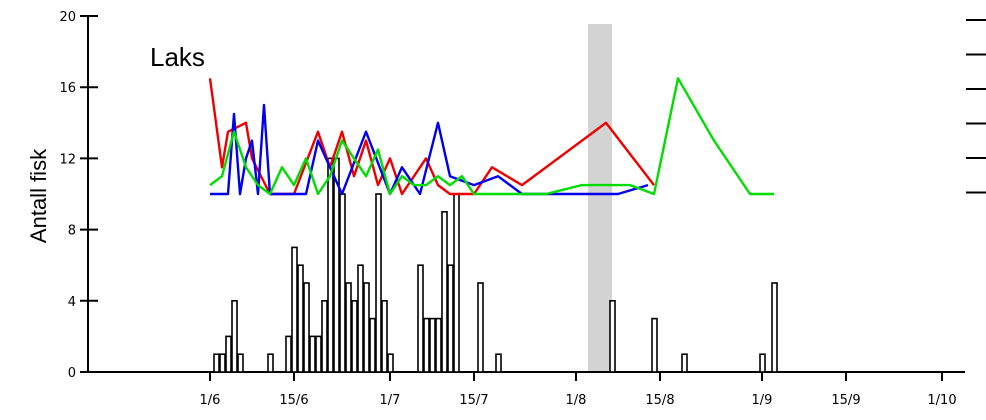  I want to click on y-tick-label: 0, so click(72, 373).